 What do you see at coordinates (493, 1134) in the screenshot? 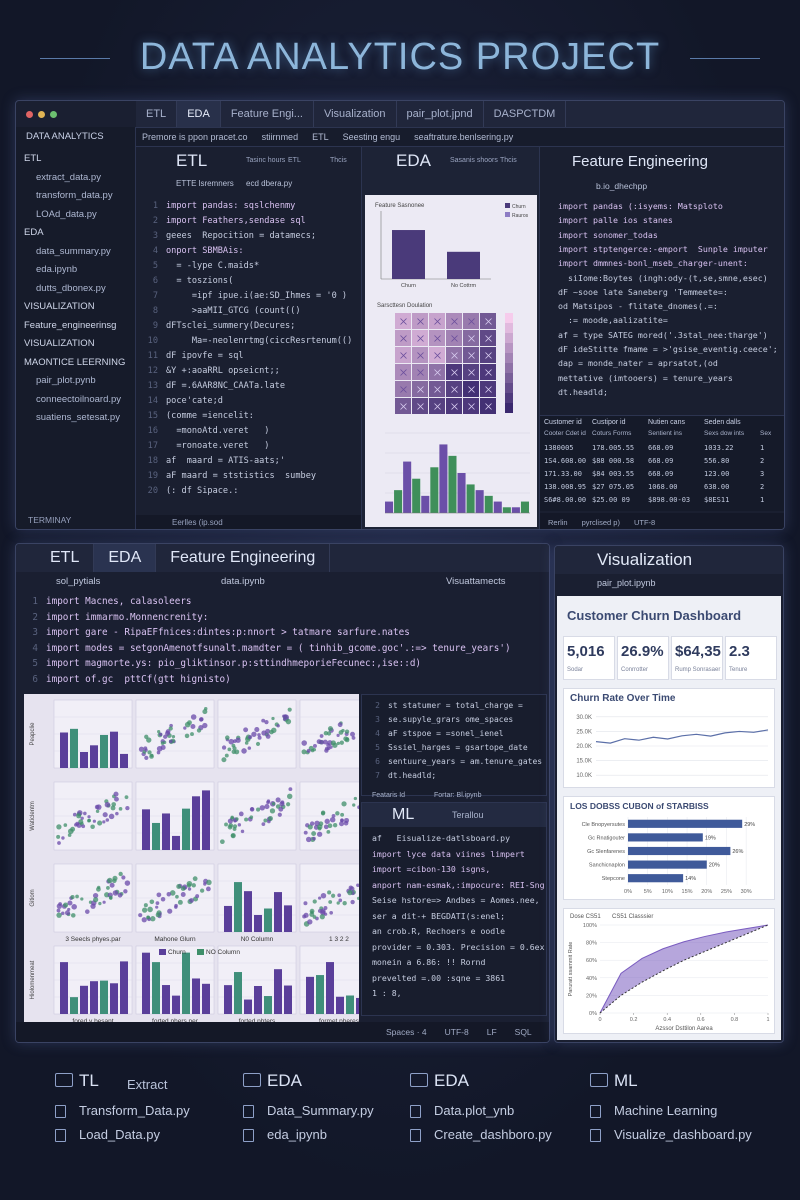
I see `footer-item: Create_dashboro.py` at bounding box center [493, 1134].